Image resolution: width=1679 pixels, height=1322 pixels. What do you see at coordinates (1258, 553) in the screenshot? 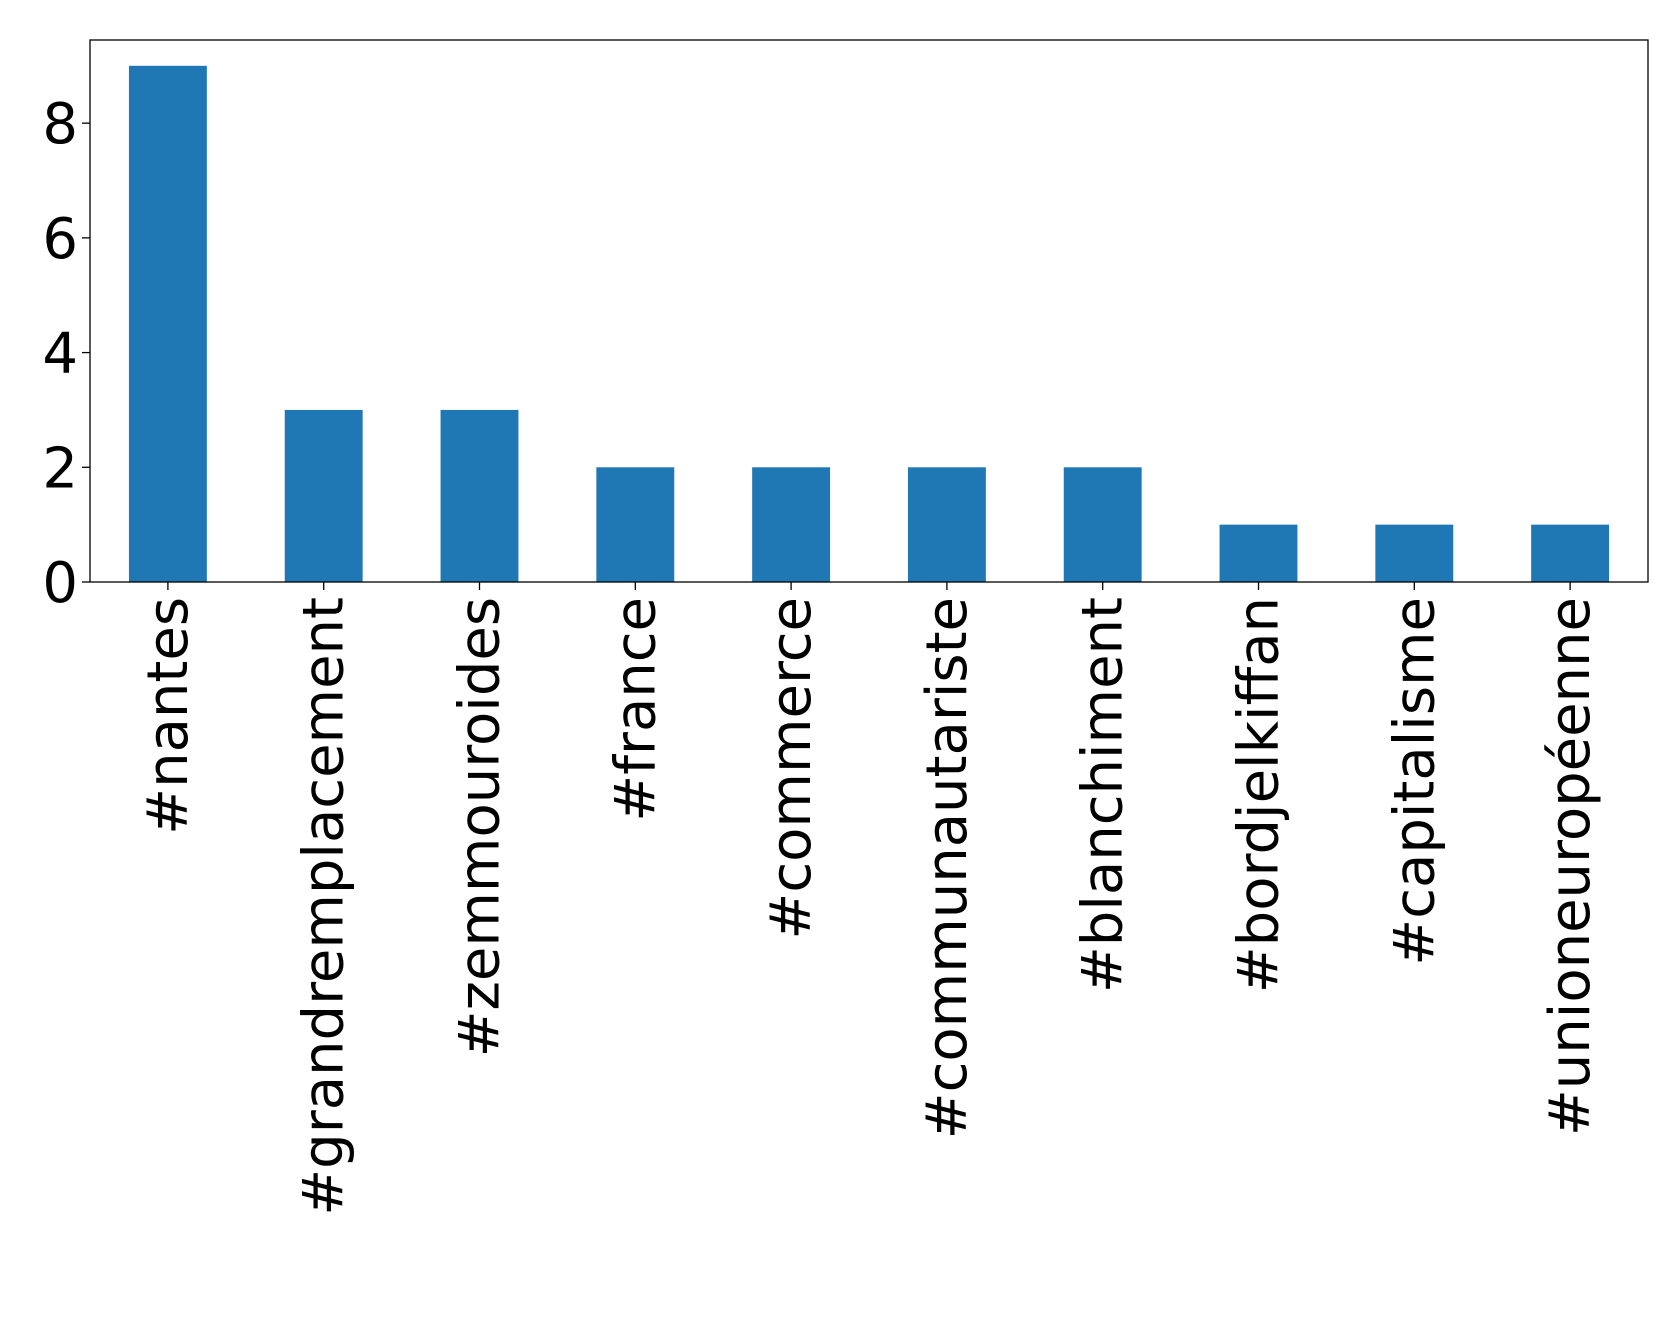
I see `bar-bordjelkiffan` at bounding box center [1258, 553].